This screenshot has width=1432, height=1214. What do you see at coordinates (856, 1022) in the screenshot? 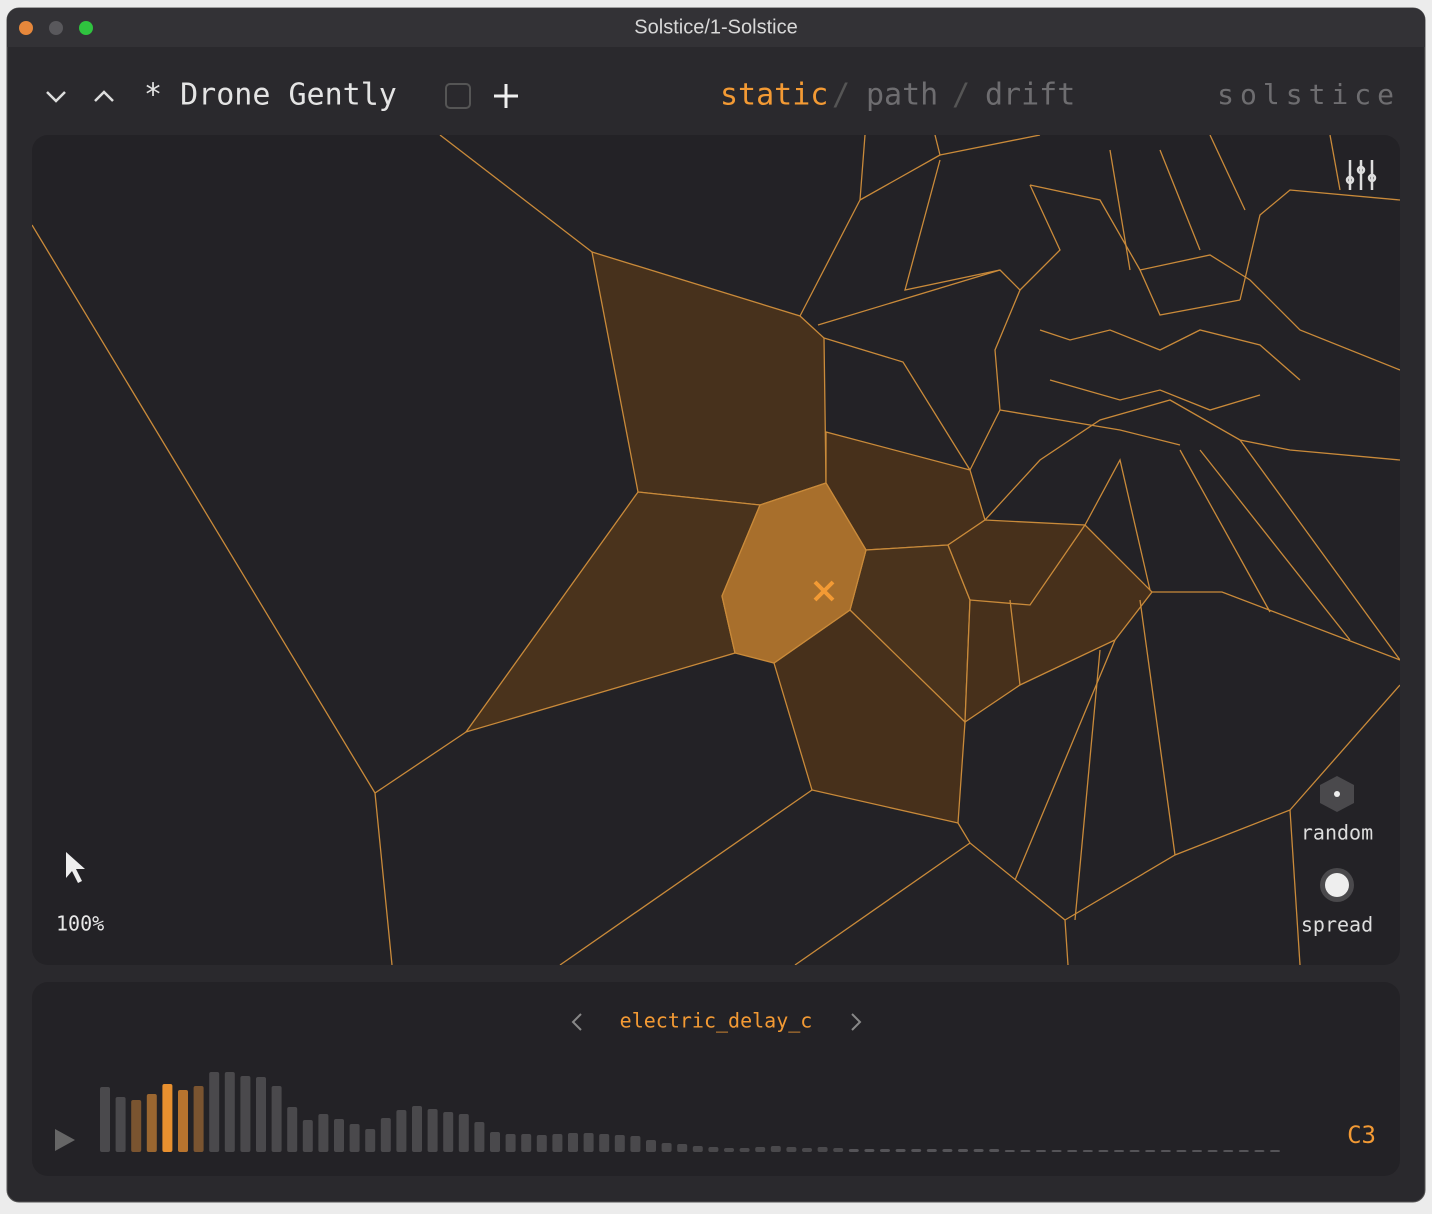
I see `next-sample` at bounding box center [856, 1022].